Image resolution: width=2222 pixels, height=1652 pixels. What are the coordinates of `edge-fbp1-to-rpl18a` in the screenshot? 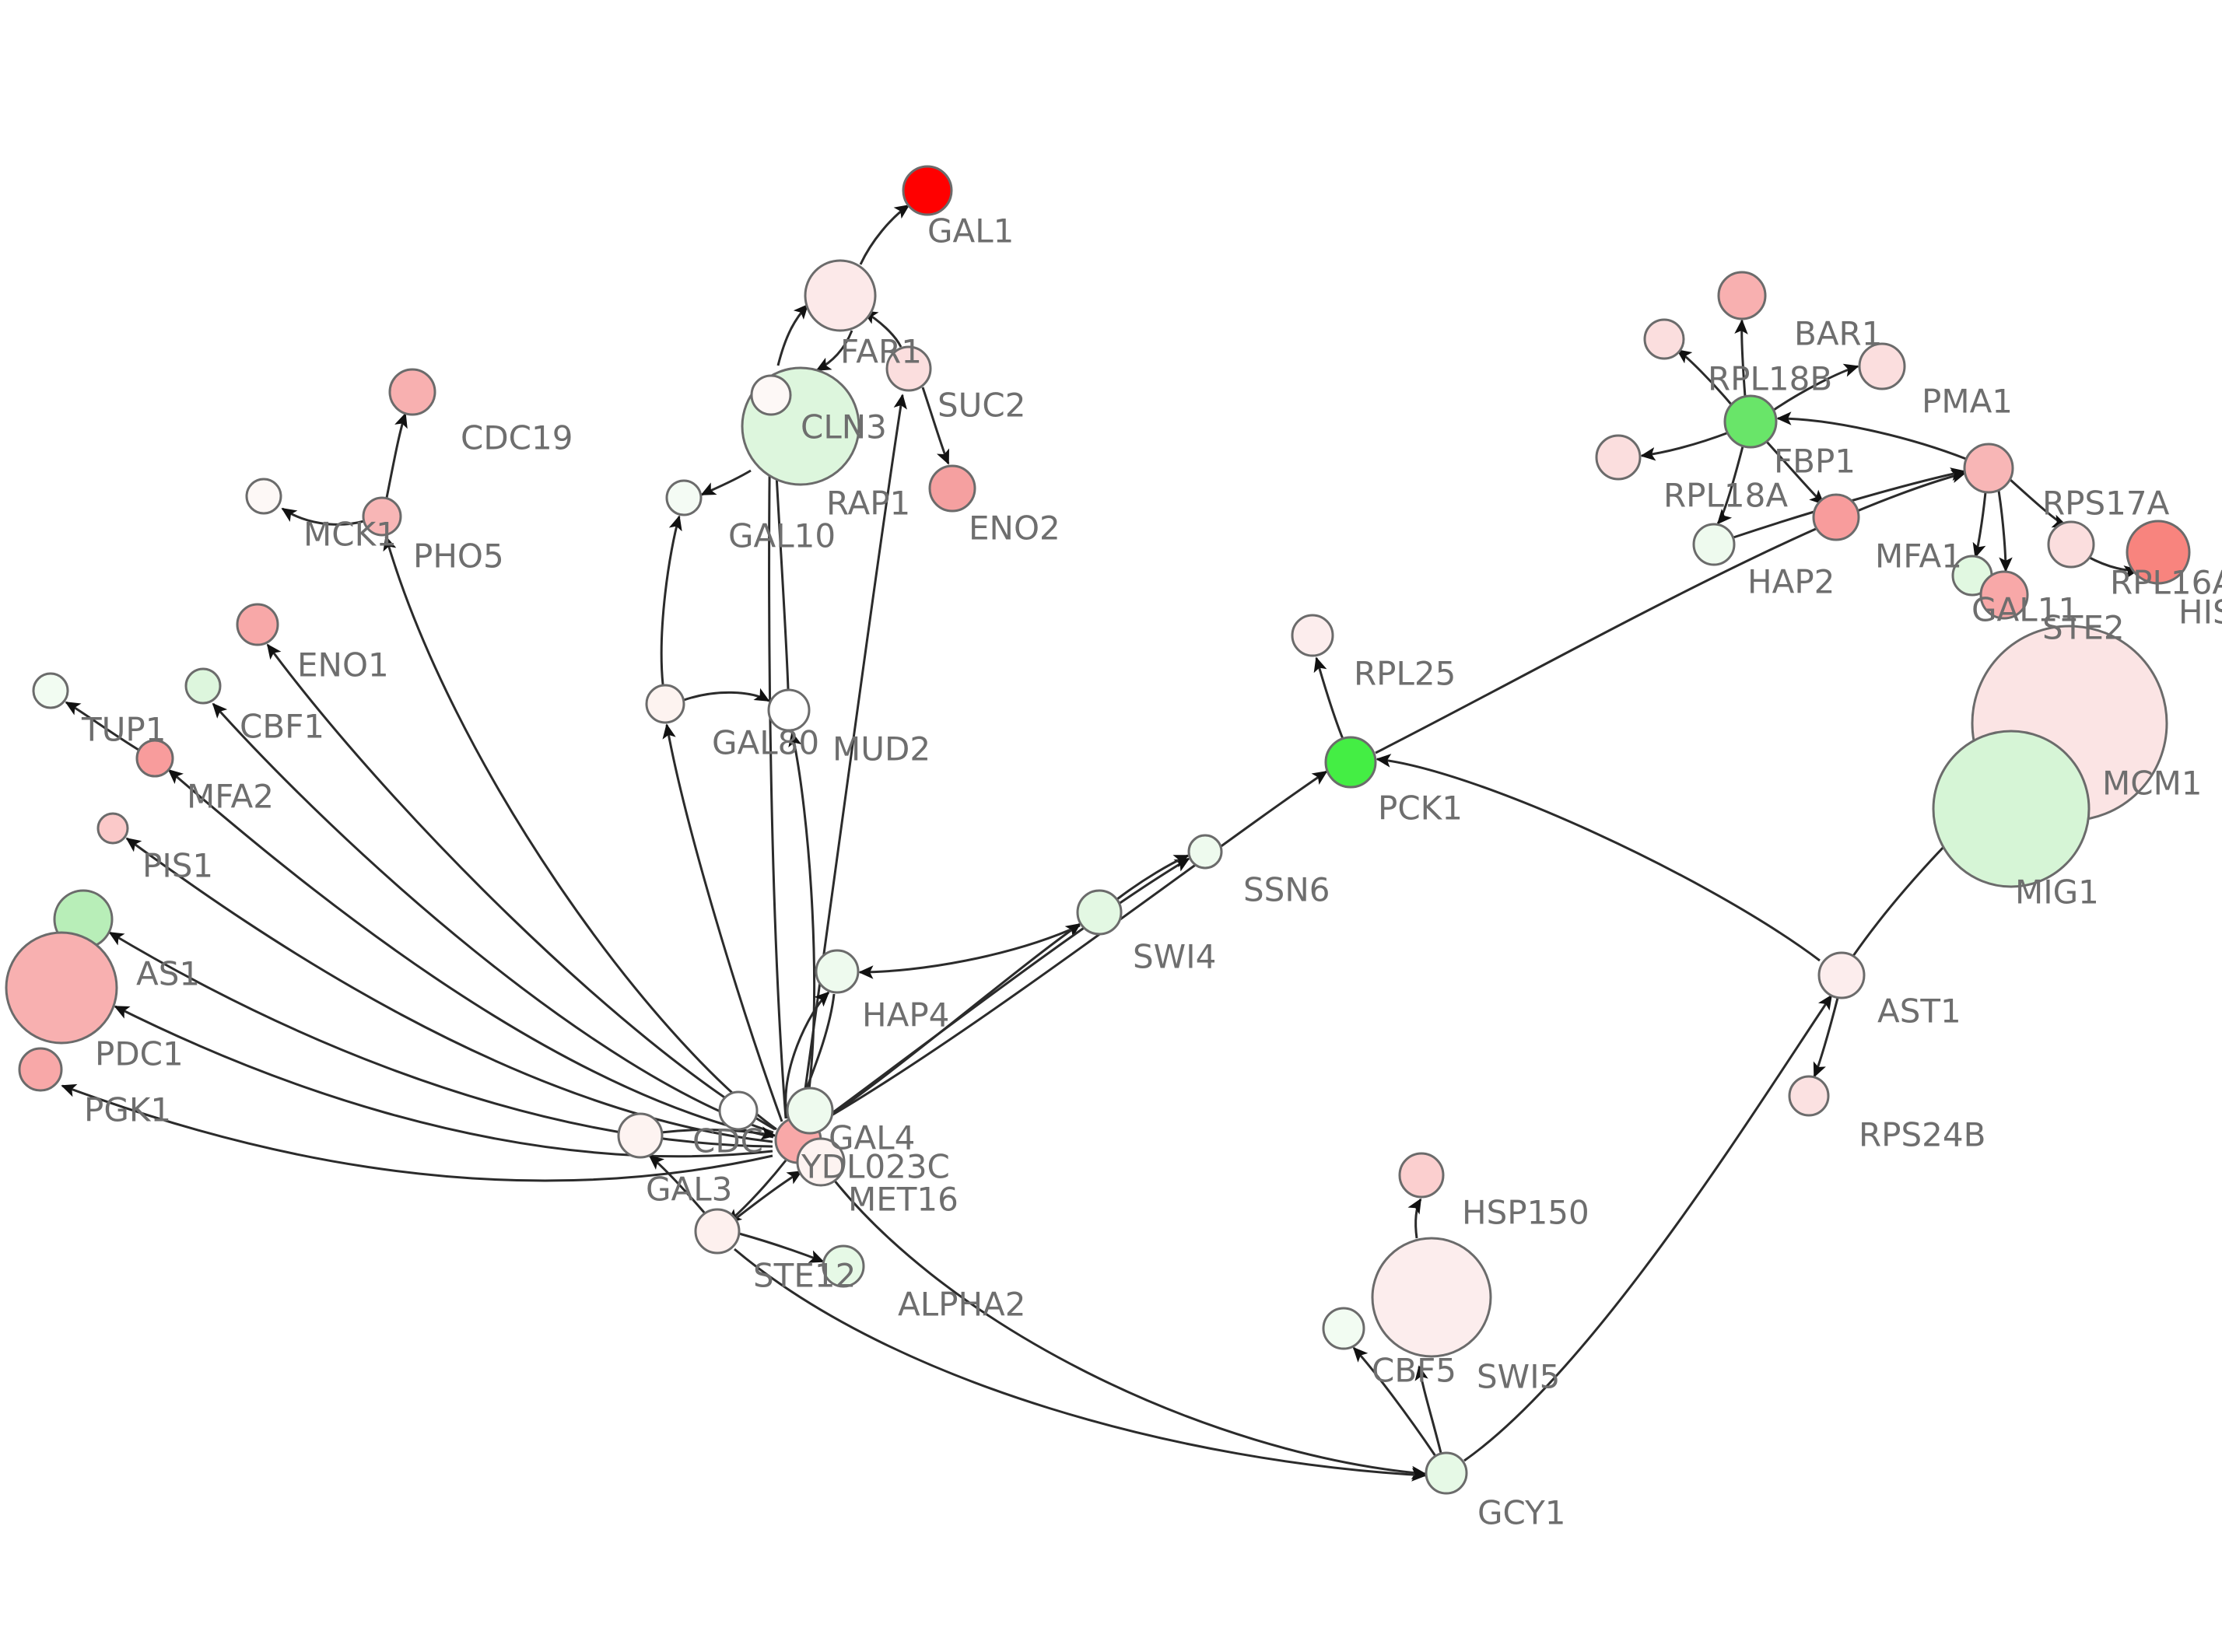 It's located at (1685, 446).